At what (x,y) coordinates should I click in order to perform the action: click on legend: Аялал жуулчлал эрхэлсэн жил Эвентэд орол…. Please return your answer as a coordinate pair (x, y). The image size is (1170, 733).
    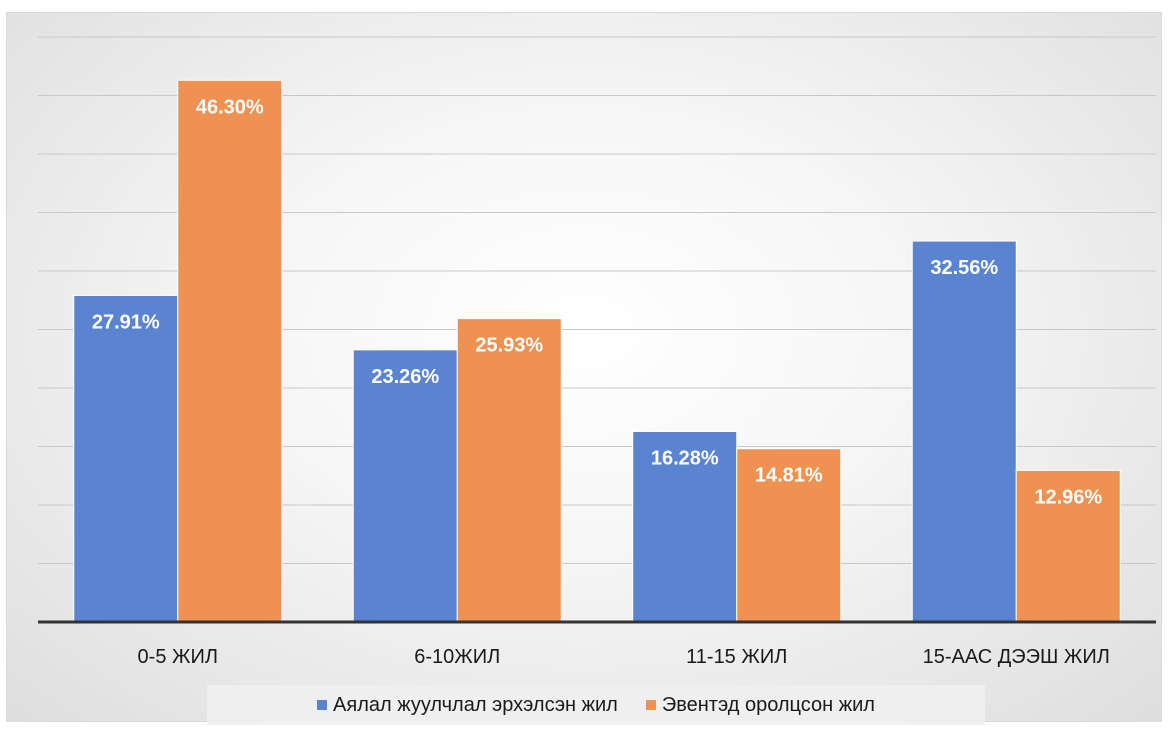
    Looking at the image, I should click on (596, 705).